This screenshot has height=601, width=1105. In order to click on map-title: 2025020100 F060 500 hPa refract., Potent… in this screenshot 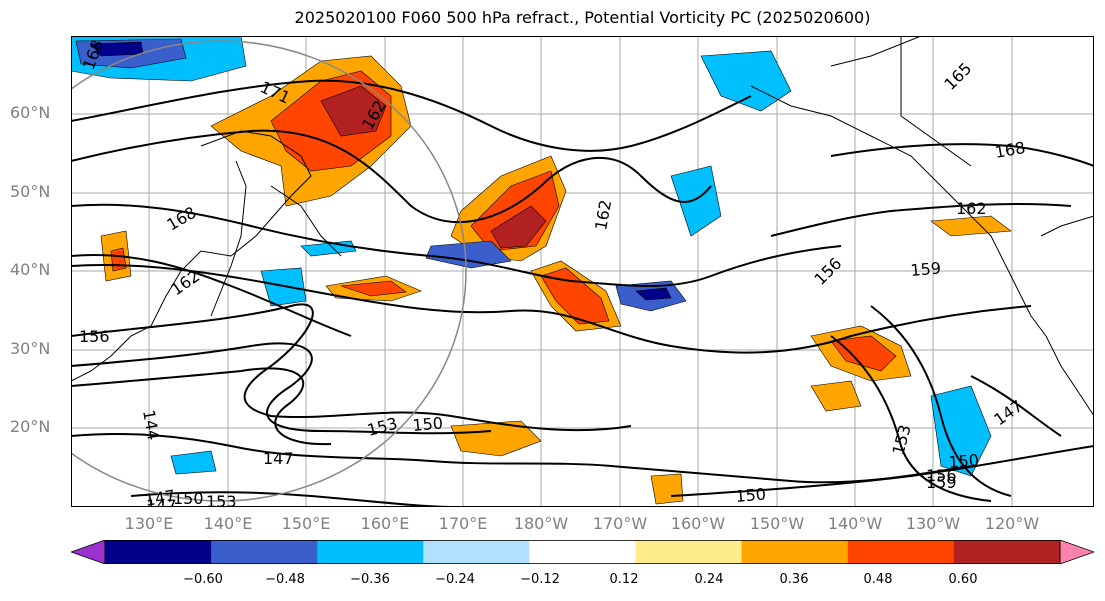, I will do `click(582, 17)`.